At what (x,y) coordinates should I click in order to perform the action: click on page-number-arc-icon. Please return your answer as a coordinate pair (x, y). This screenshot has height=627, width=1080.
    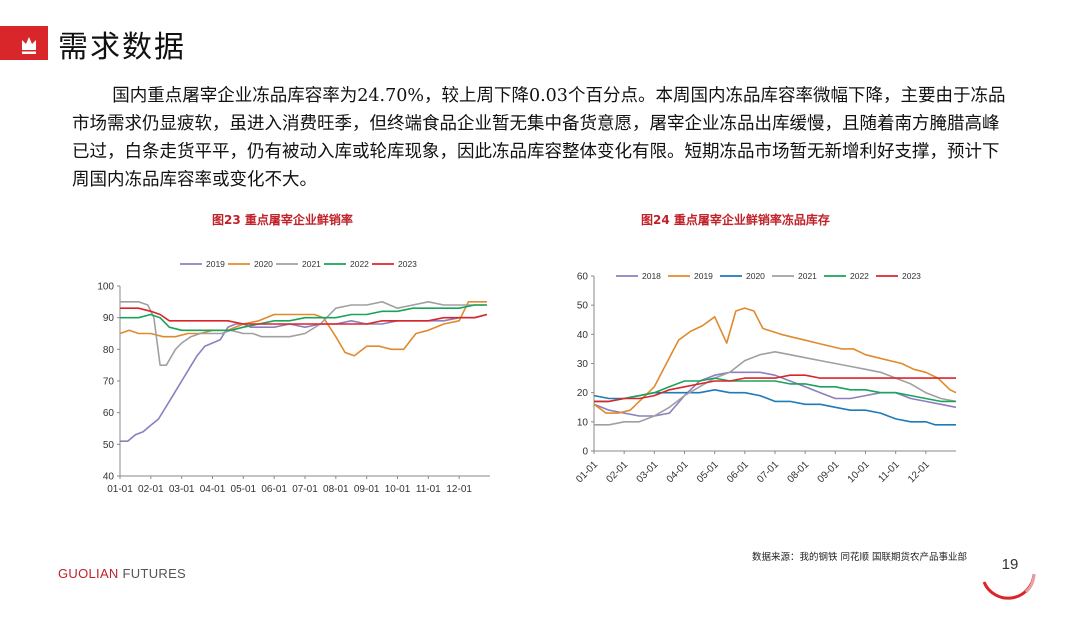
    Looking at the image, I should click on (1009, 586).